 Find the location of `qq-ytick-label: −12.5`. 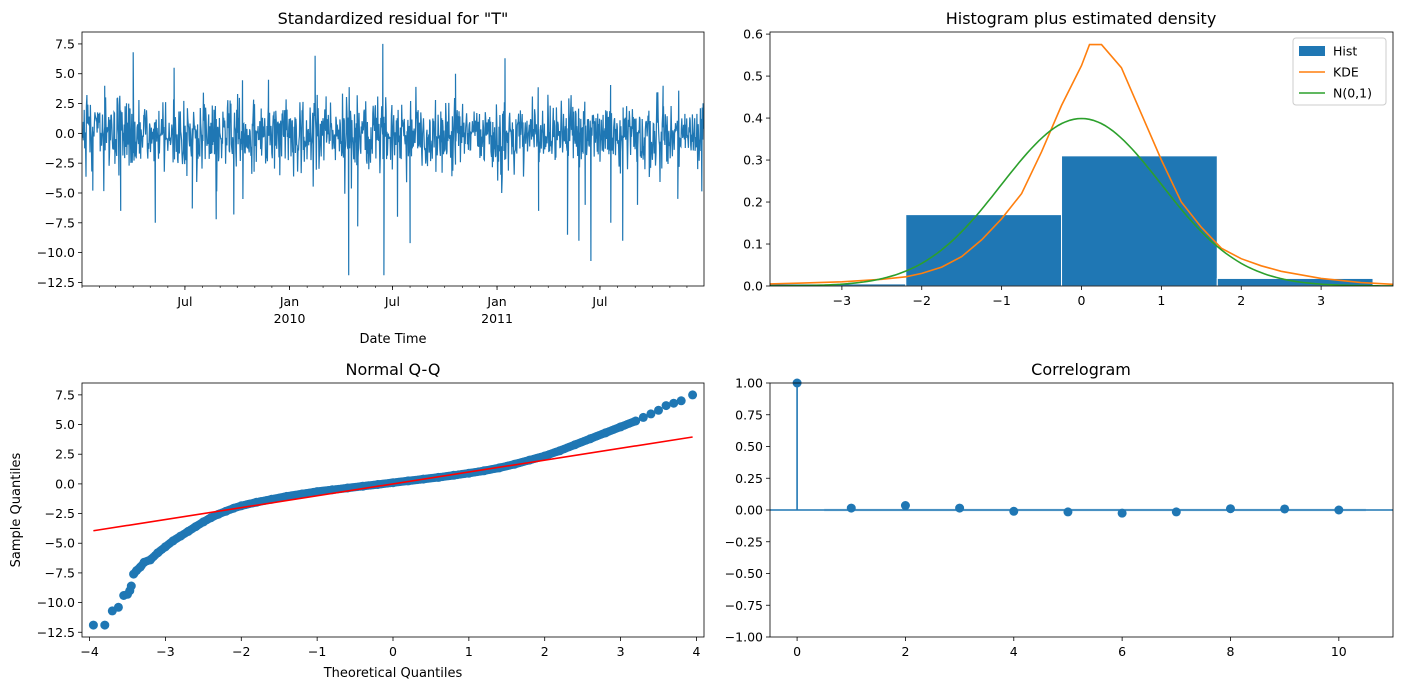

qq-ytick-label: −12.5 is located at coordinates (56, 632).